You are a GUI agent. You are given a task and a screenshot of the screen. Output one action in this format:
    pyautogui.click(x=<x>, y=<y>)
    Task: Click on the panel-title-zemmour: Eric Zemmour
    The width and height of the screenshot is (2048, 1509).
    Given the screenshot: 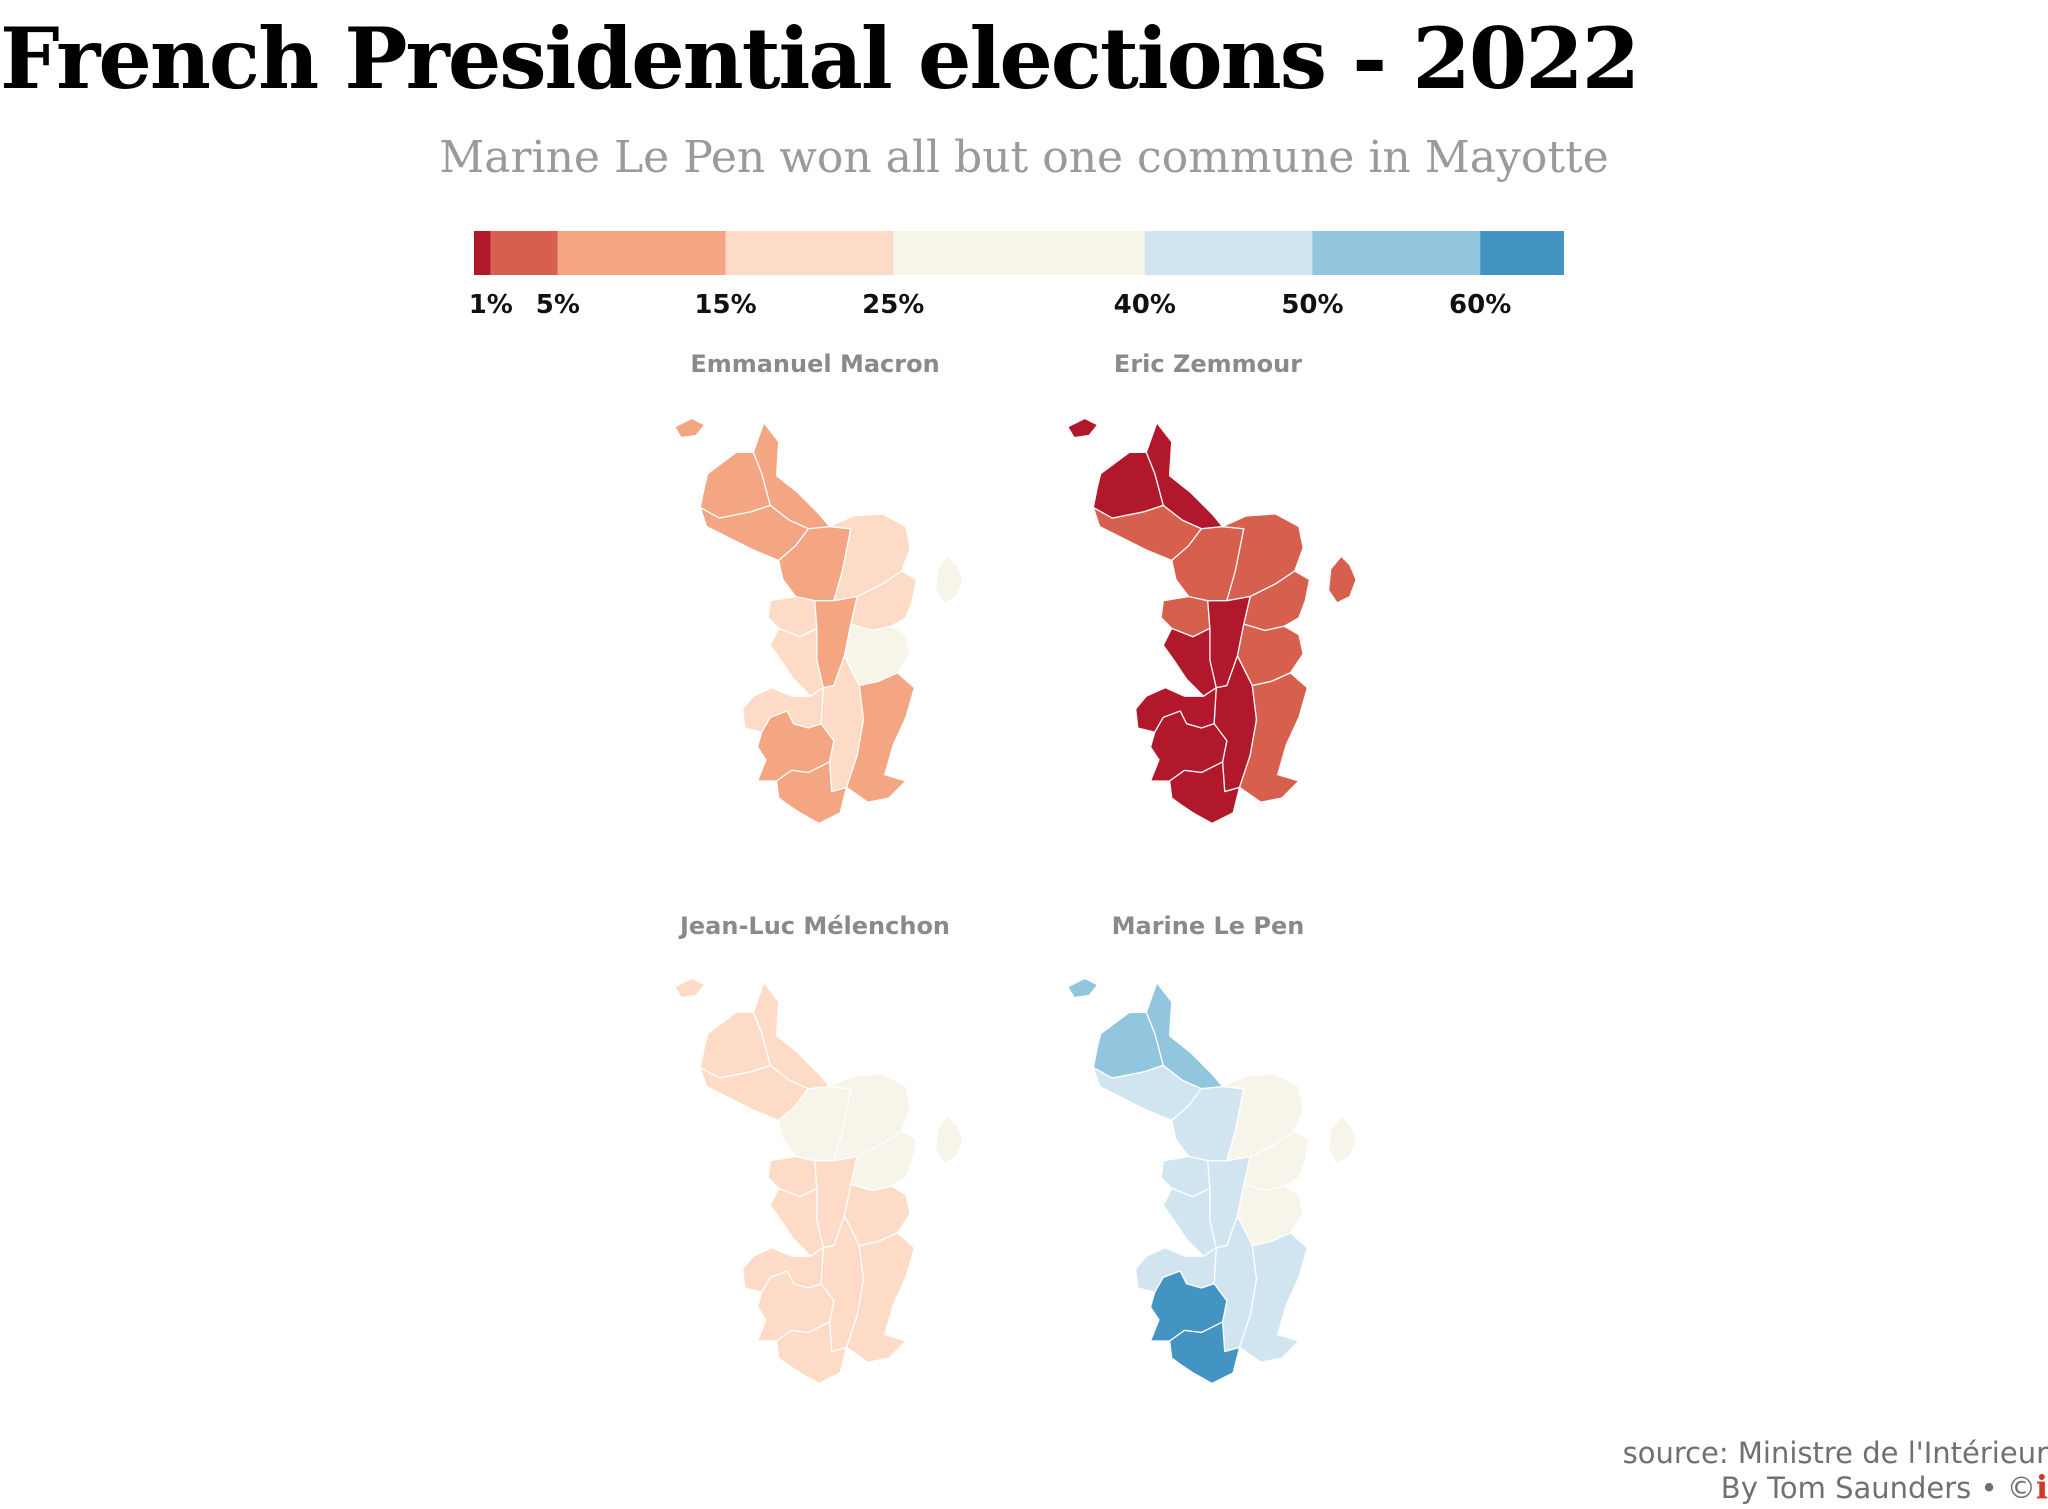 What is the action you would take?
    pyautogui.click(x=1208, y=364)
    